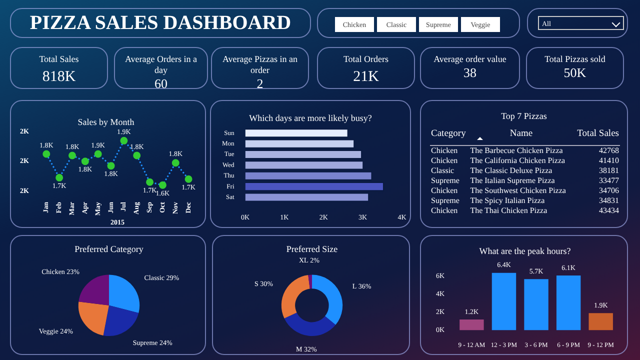  Describe the element at coordinates (508, 211) in the screenshot. I see `text: The Thai Chicken Pizza` at that location.